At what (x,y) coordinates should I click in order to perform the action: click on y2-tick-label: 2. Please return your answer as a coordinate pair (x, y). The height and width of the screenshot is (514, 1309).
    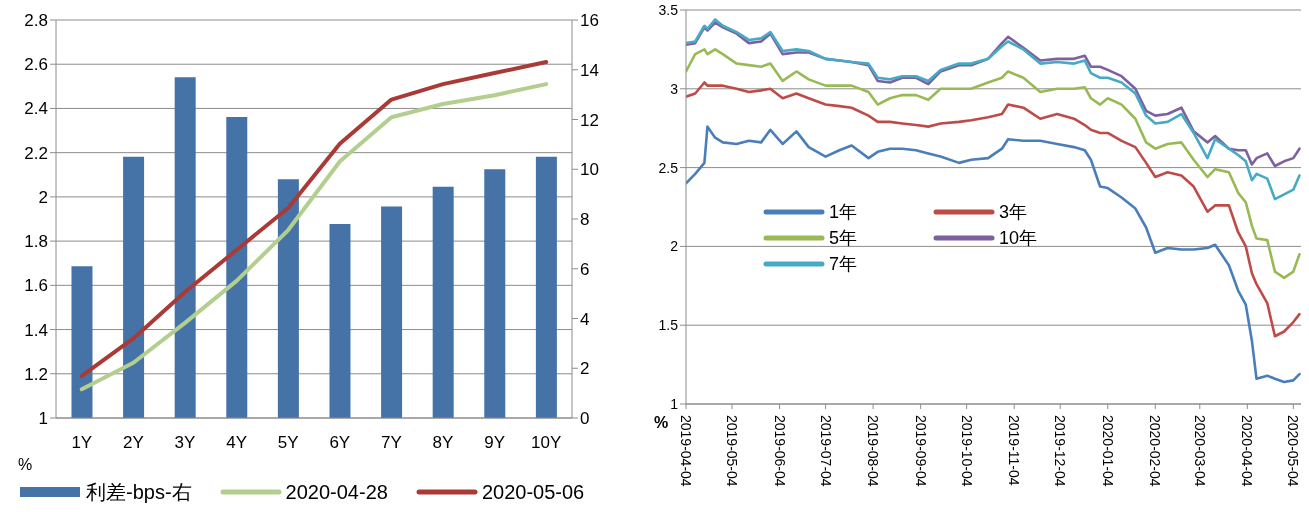
    Looking at the image, I should click on (585, 369).